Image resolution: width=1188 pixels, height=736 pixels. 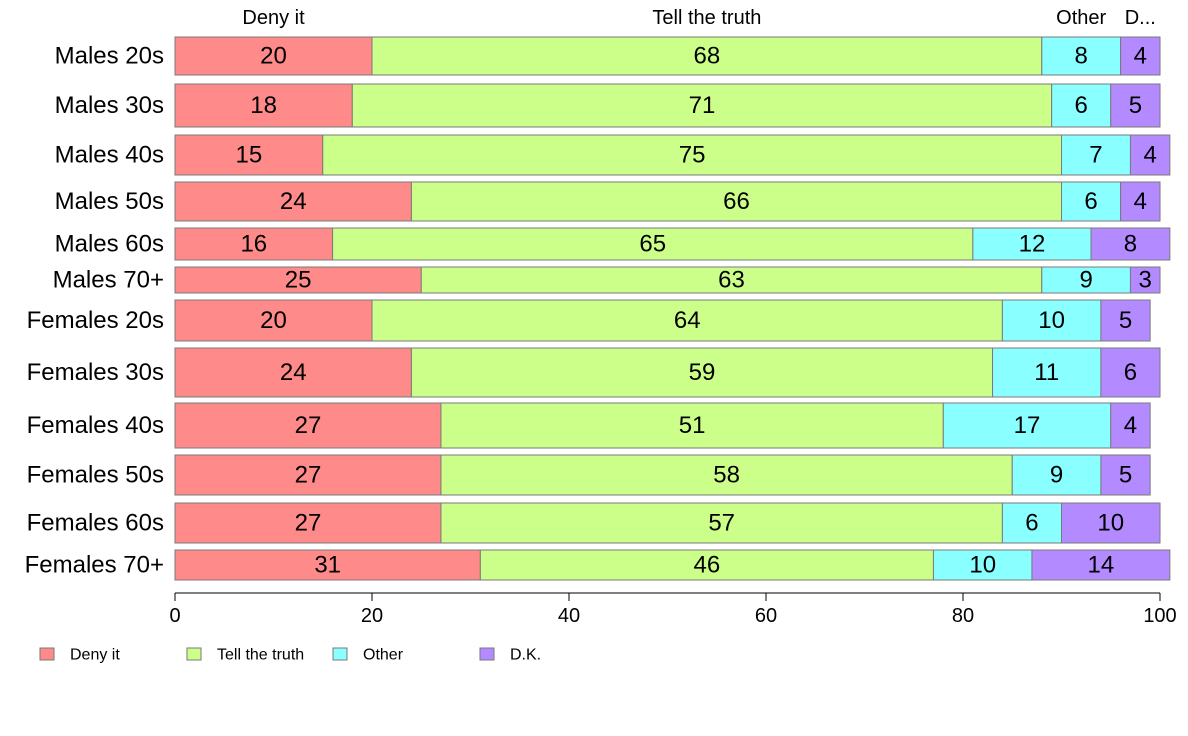 I want to click on data-label: 16, so click(x=253, y=244).